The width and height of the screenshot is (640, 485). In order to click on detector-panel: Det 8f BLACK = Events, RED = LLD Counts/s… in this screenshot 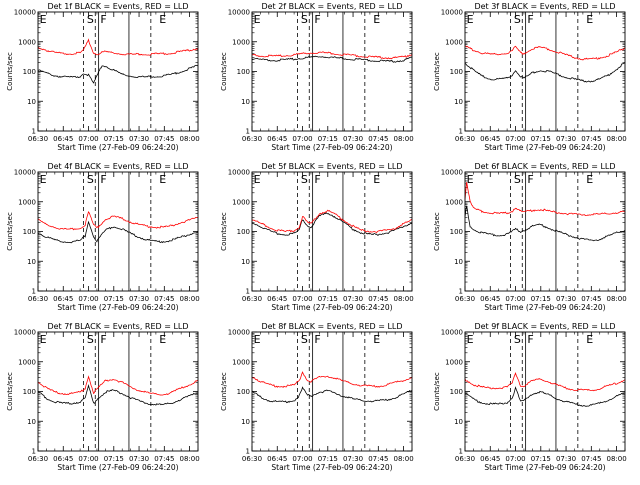, I will do `click(317, 397)`.